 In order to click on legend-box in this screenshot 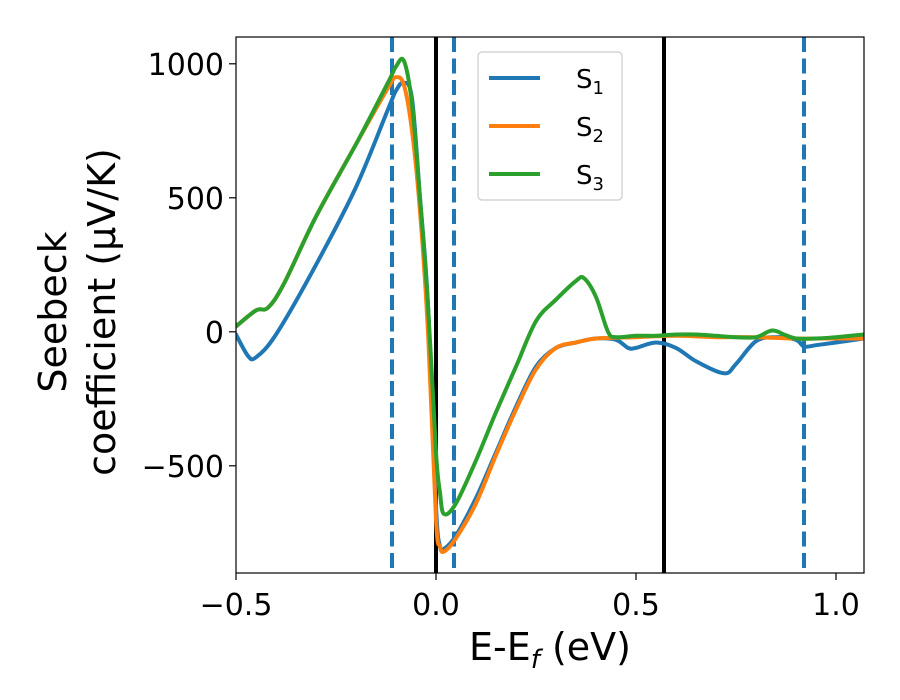, I will do `click(550, 126)`.